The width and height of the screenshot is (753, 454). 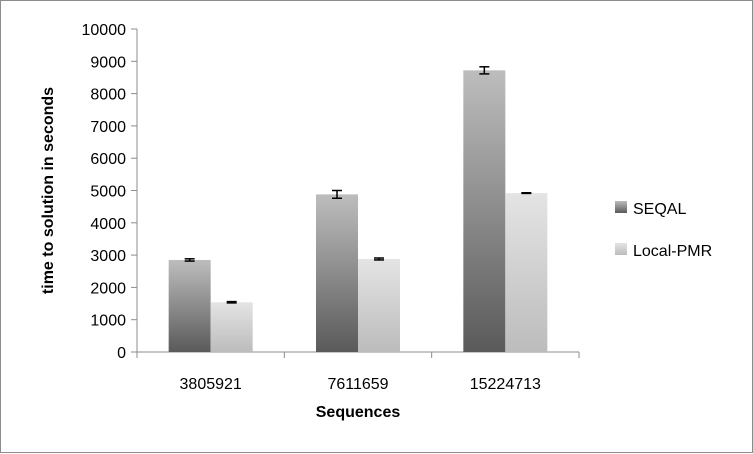 I want to click on y-tick-label: 6000, so click(x=108, y=159).